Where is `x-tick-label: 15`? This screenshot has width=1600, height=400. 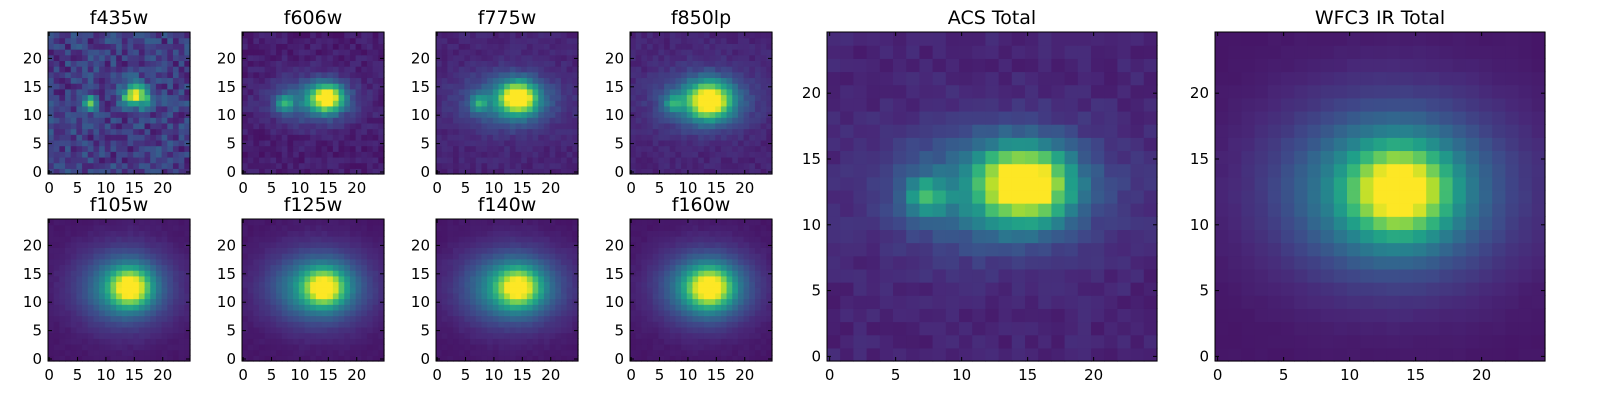 x-tick-label: 15 is located at coordinates (134, 188).